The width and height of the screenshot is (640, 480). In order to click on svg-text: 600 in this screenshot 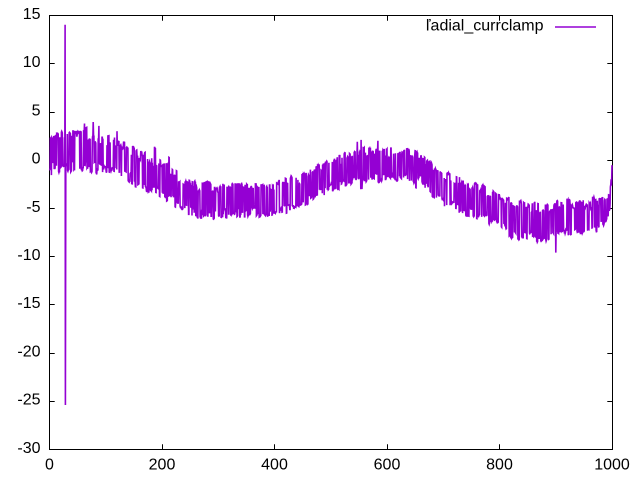, I will do `click(387, 465)`.